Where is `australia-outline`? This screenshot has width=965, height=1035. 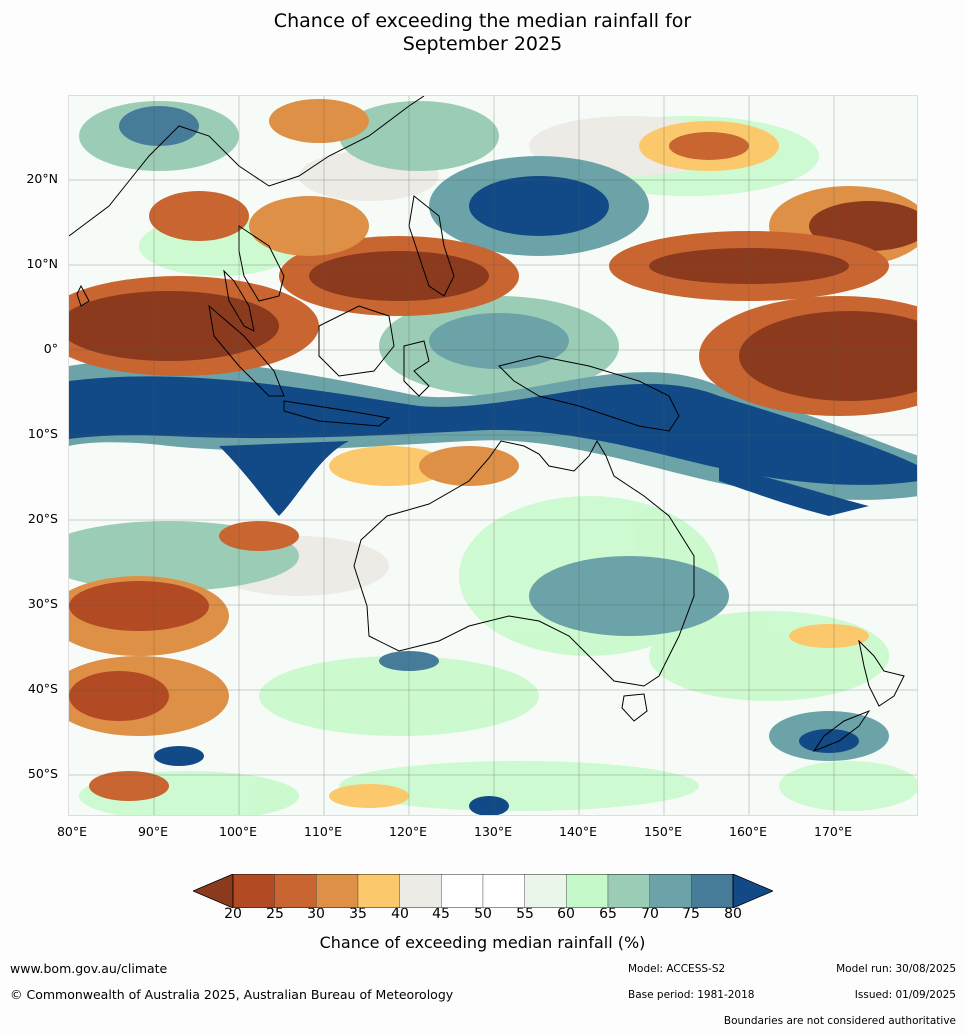 australia-outline is located at coordinates (524, 563).